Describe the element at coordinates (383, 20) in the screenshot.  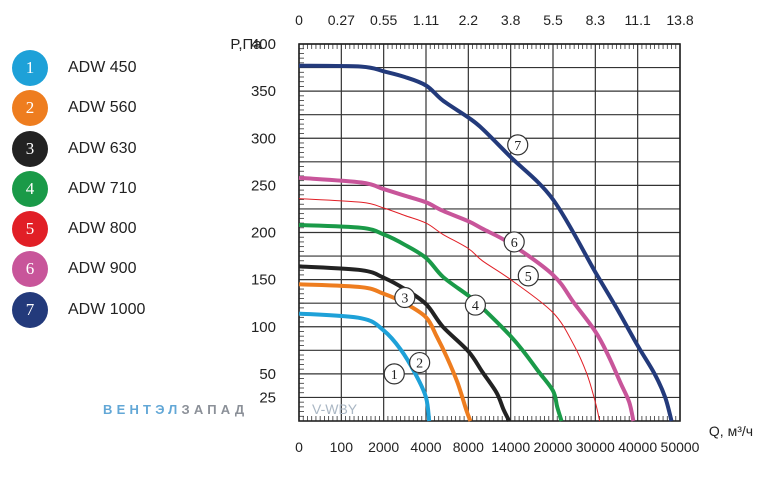
I see `x-tick-label-top: 0.55` at that location.